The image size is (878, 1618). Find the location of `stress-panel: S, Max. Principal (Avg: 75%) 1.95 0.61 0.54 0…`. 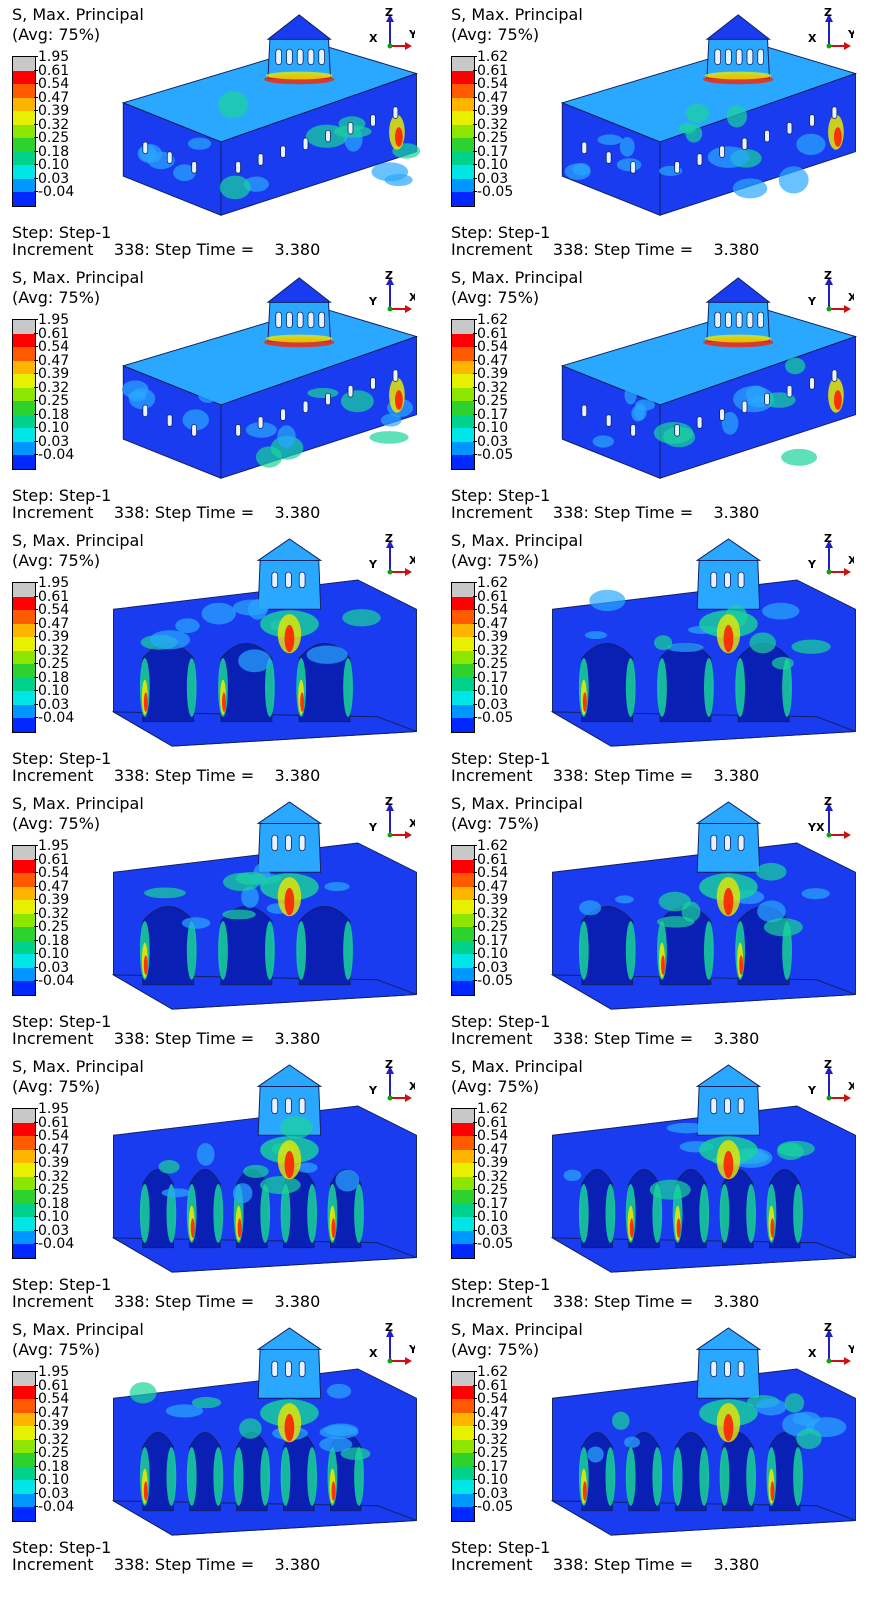

stress-panel: S, Max. Principal (Avg: 75%) 1.95 0.61 0.54 0… is located at coordinates (219, 924).